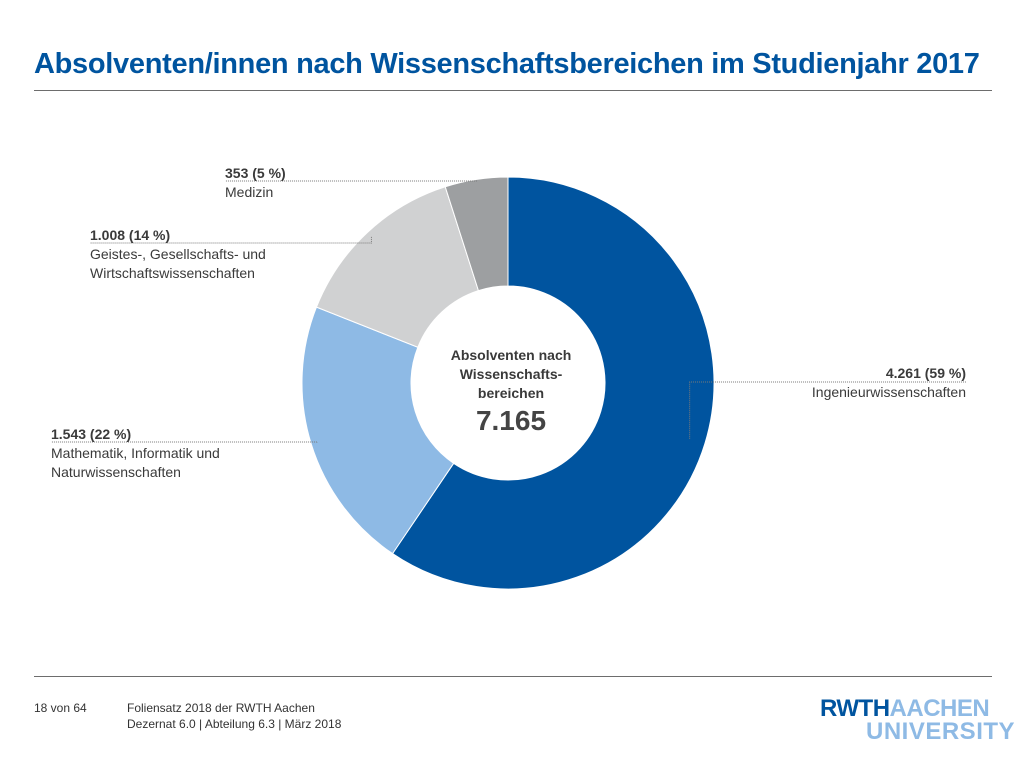 This screenshot has height=768, width=1024. I want to click on footer-line2: Dezernat 6.0 | Abteilung 6.3 | März 2018, so click(234, 724).